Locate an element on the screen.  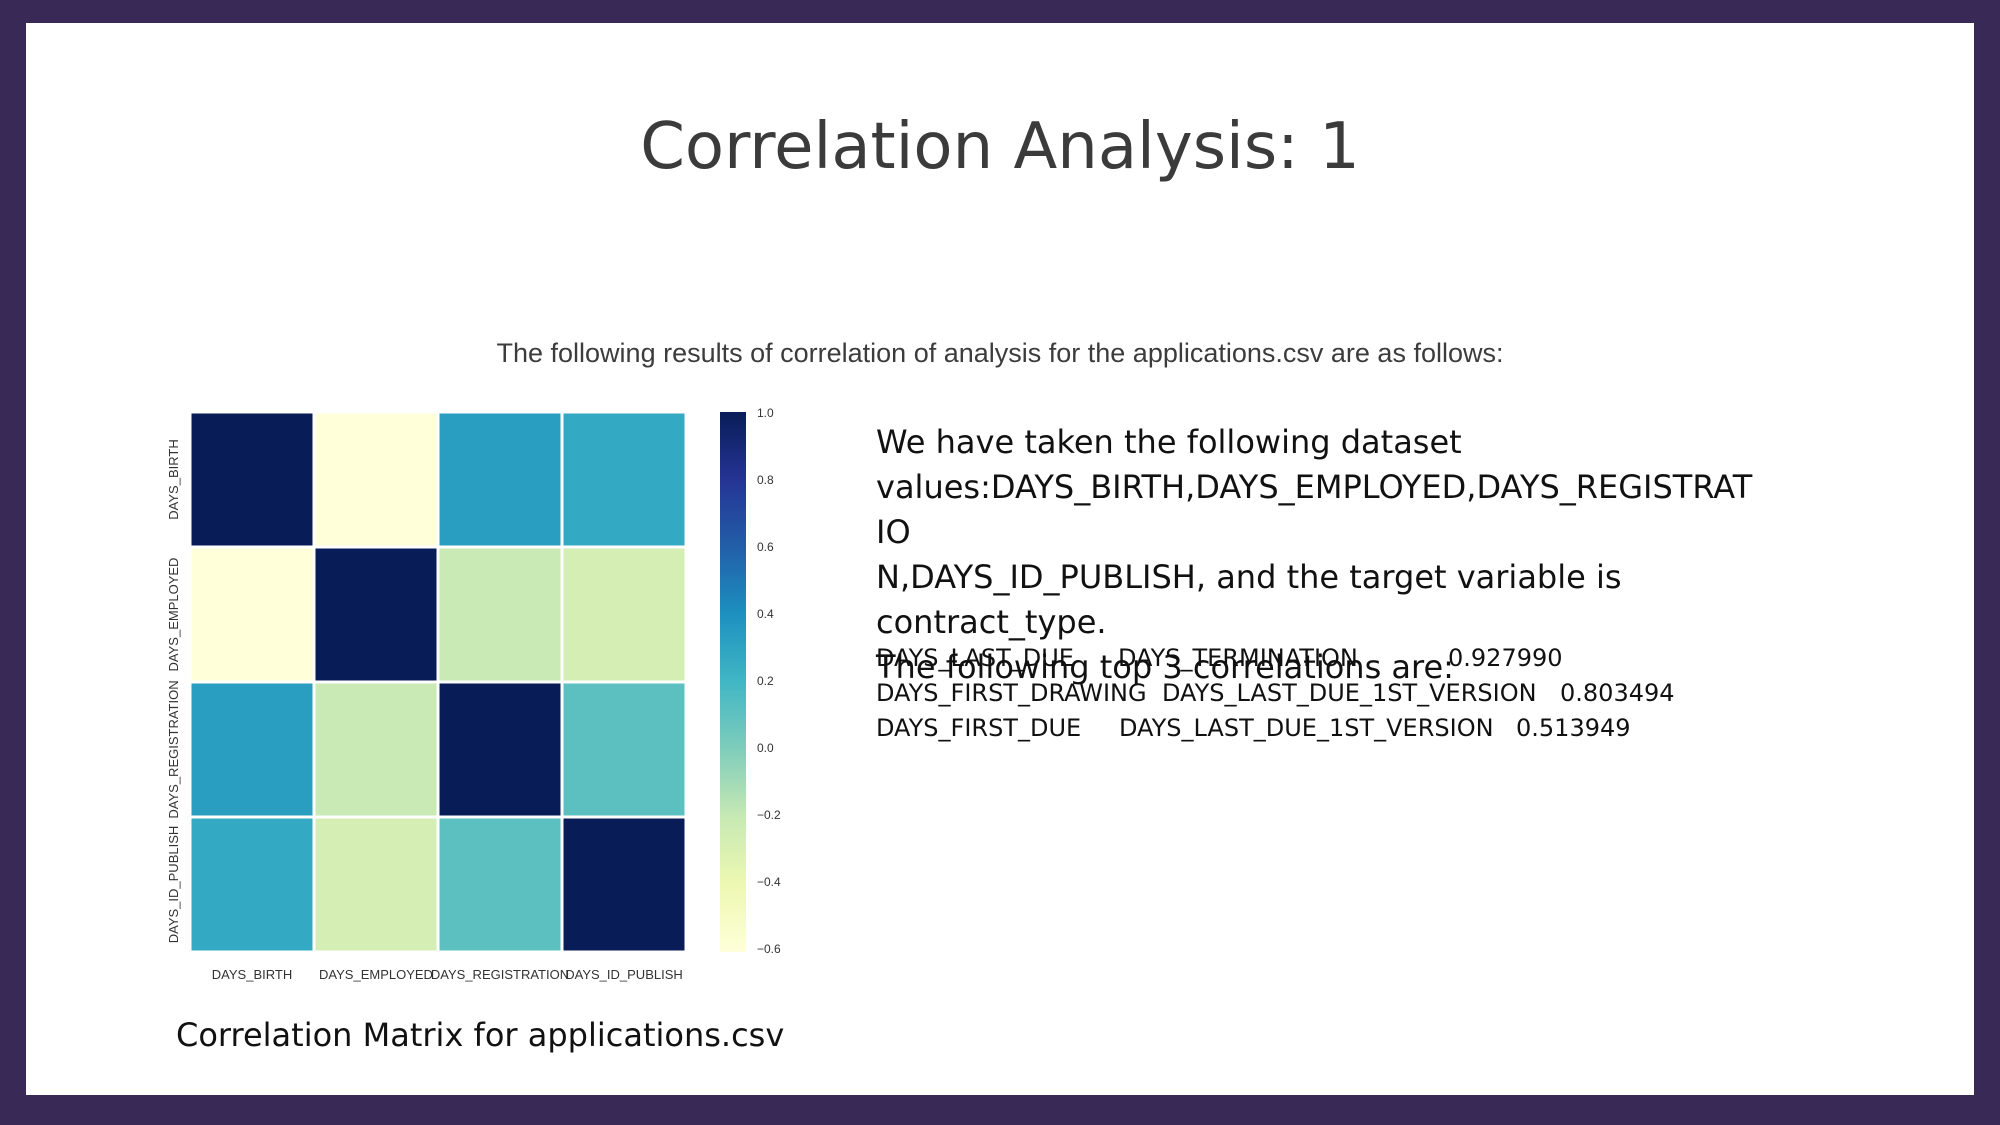
x-tick-label: DAYS_ID_PUBLISH is located at coordinates (624, 974).